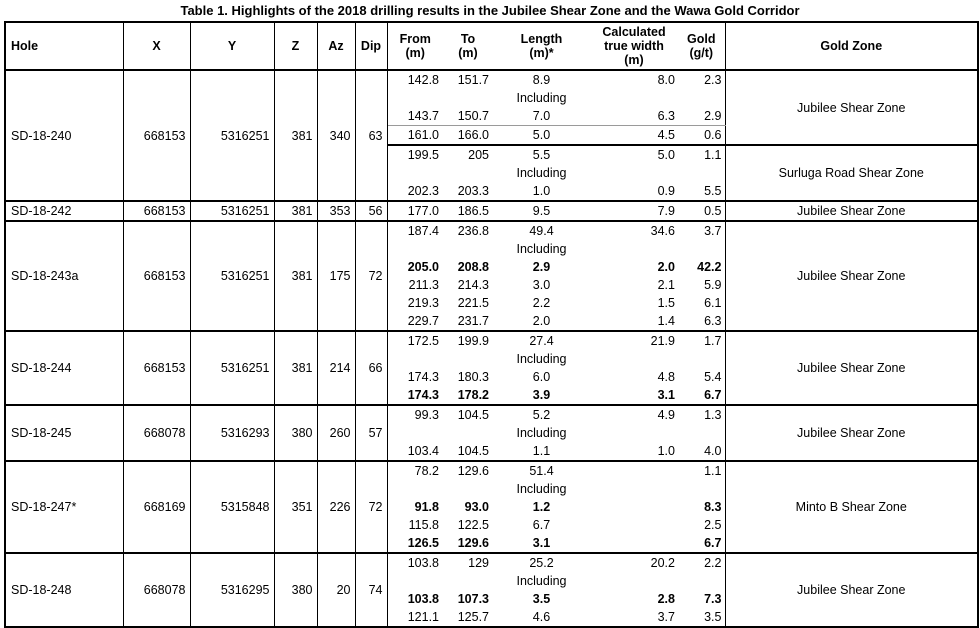 The width and height of the screenshot is (980, 628). I want to click on col-header-az: Az, so click(336, 46).